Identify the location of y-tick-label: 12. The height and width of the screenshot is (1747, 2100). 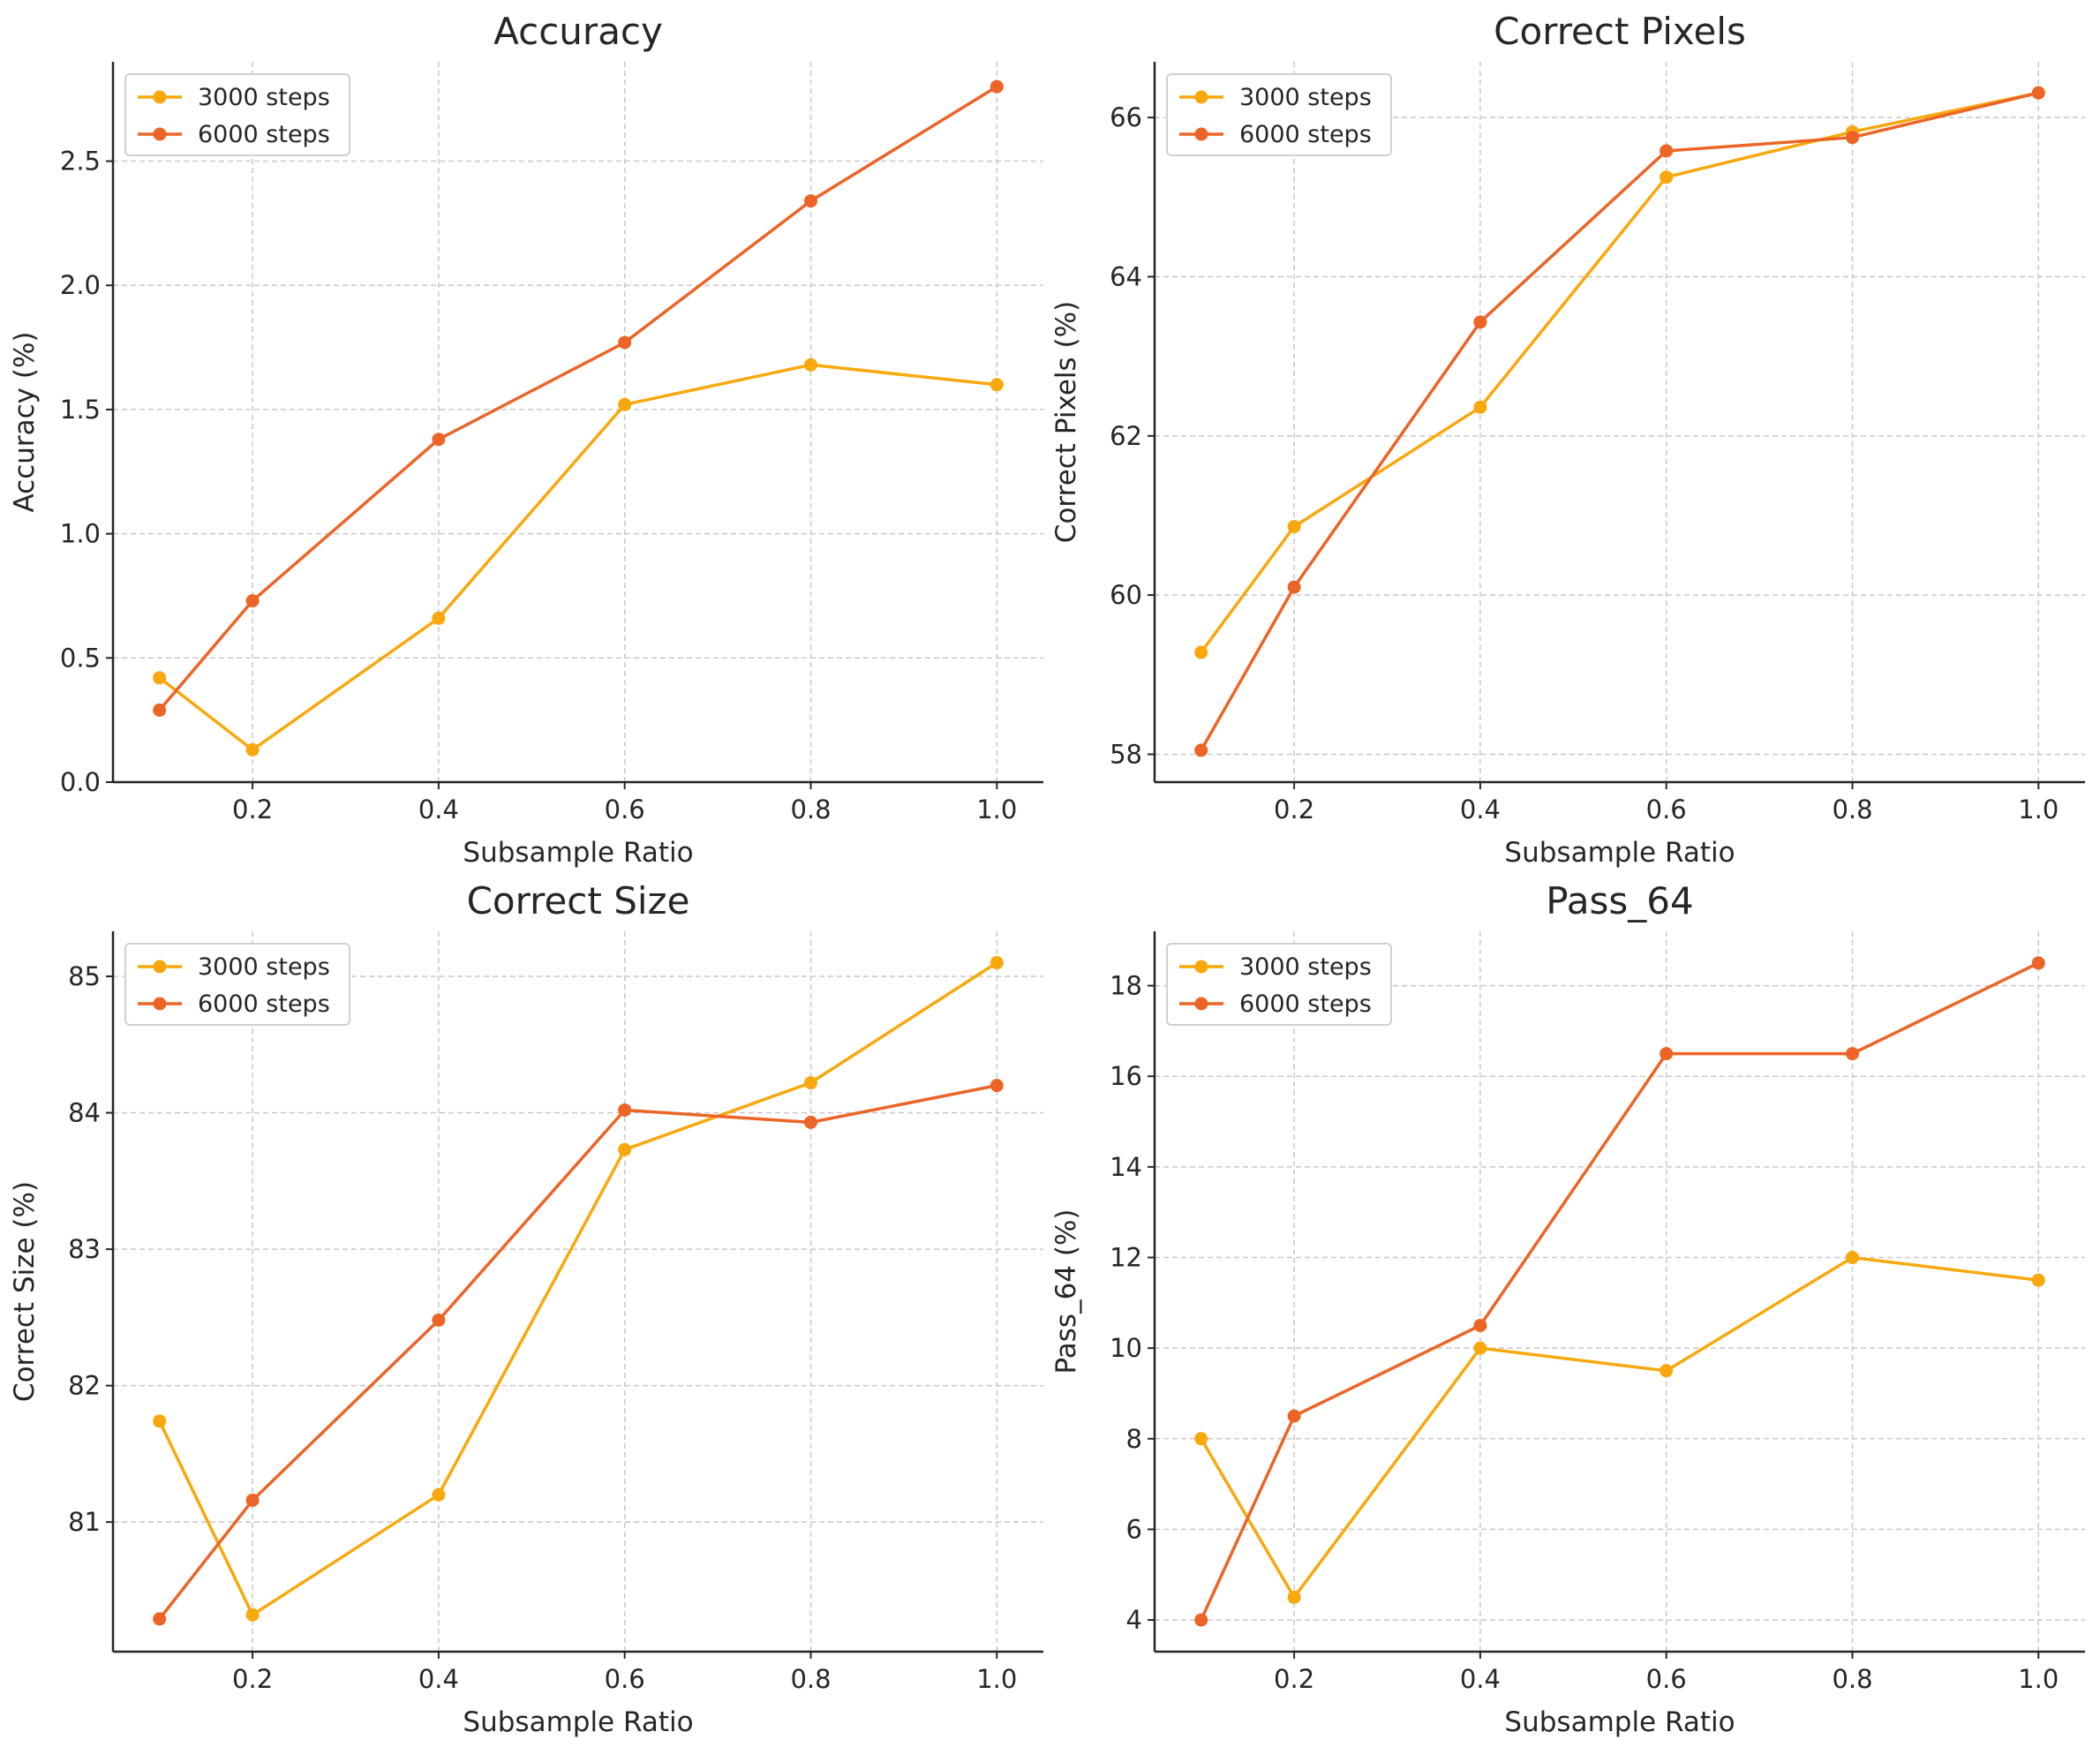
(1126, 1258).